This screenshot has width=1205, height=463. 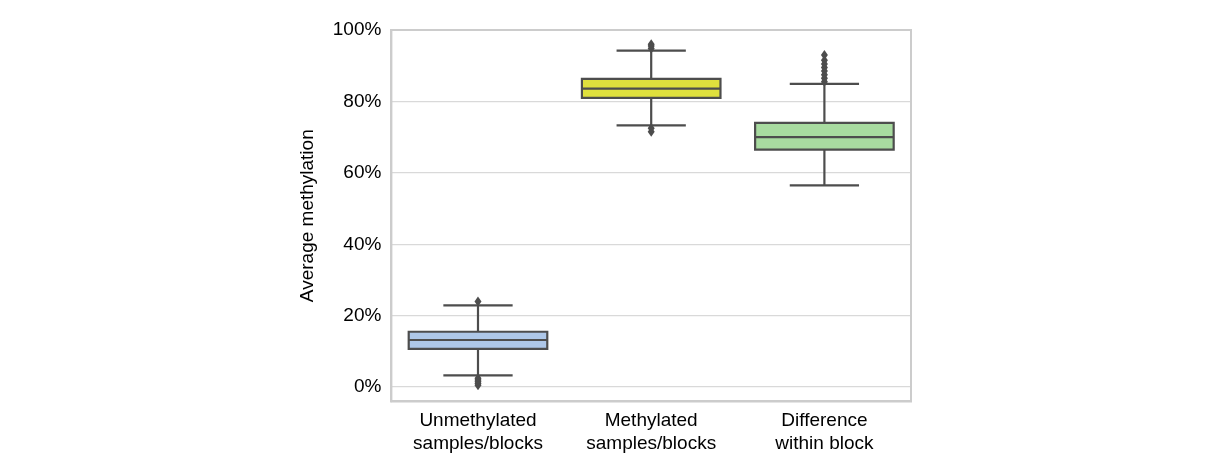 I want to click on y-tick-label: 0%, so click(x=367, y=386).